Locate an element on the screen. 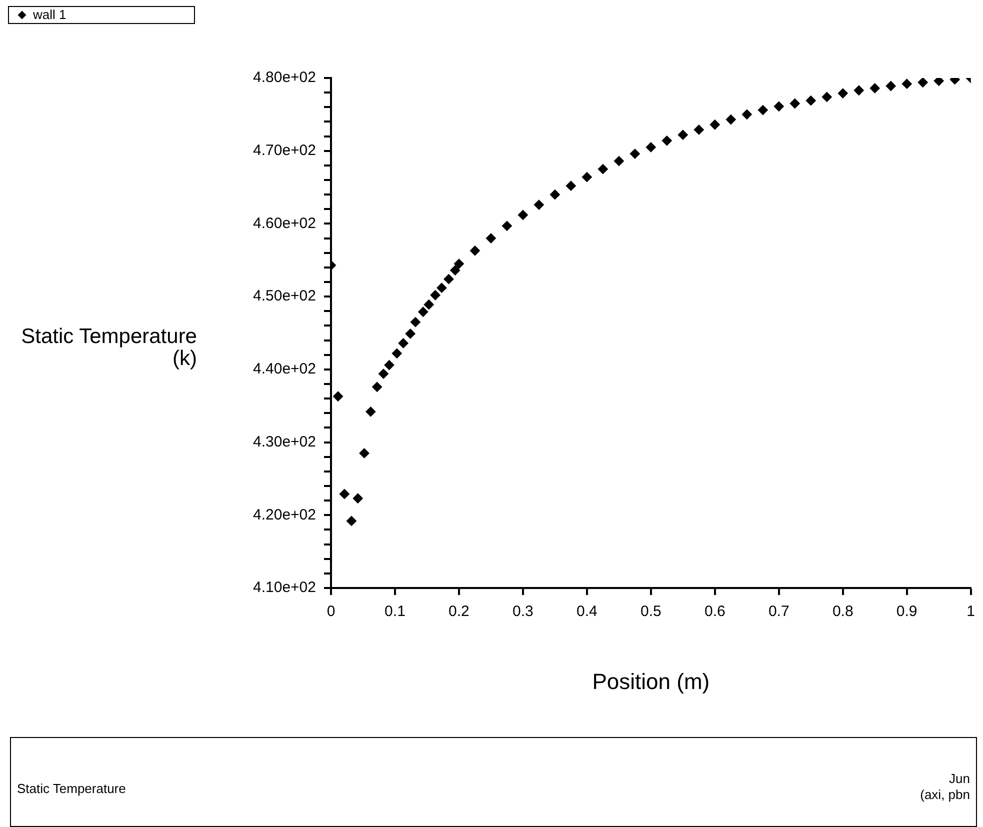 The image size is (983, 827). y-tick-label: 4.60e+02 is located at coordinates (284, 223).